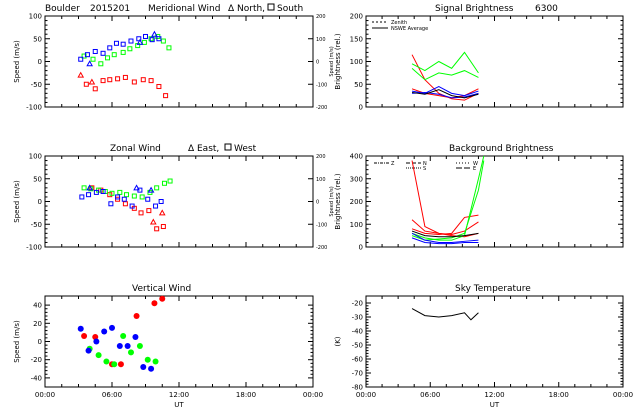  What do you see at coordinates (338, 341) in the screenshot?
I see `sky-y-axis-label: (K)` at bounding box center [338, 341].